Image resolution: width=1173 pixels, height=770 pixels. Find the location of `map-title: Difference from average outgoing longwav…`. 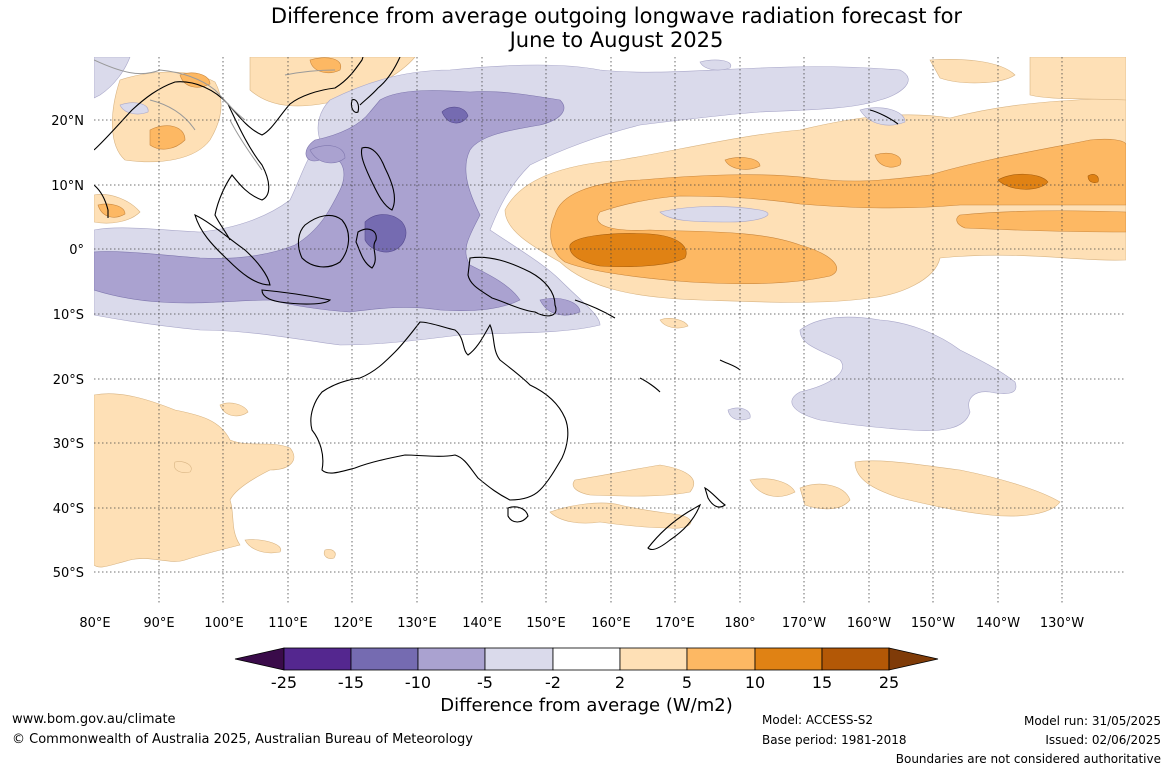

map-title: Difference from average outgoing longwav… is located at coordinates (586, 28).